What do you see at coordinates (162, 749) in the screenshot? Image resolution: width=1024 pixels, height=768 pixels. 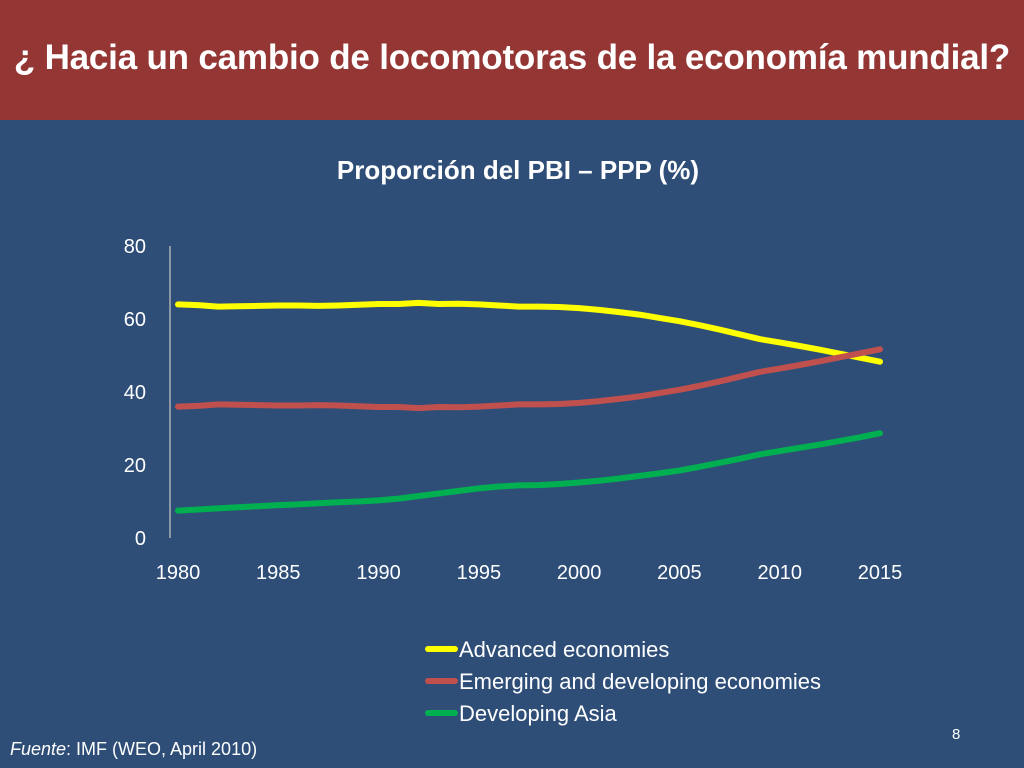 I see `source-text: : IMF (WEO, April 2010)` at bounding box center [162, 749].